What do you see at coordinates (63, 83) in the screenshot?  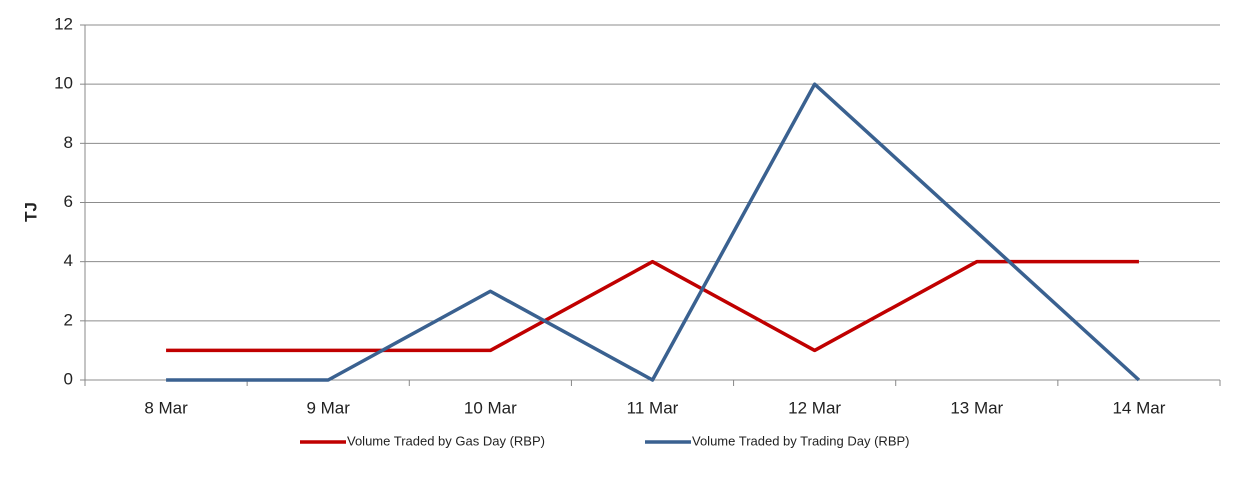 I see `y-tick-label: 10` at bounding box center [63, 83].